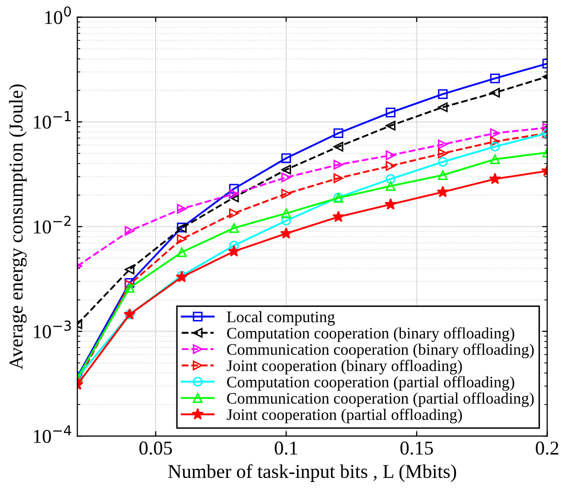 Image resolution: width=573 pixels, height=490 pixels. Describe the element at coordinates (380, 350) in the screenshot. I see `legend-label: Communication cooperation (binary offloading)` at that location.